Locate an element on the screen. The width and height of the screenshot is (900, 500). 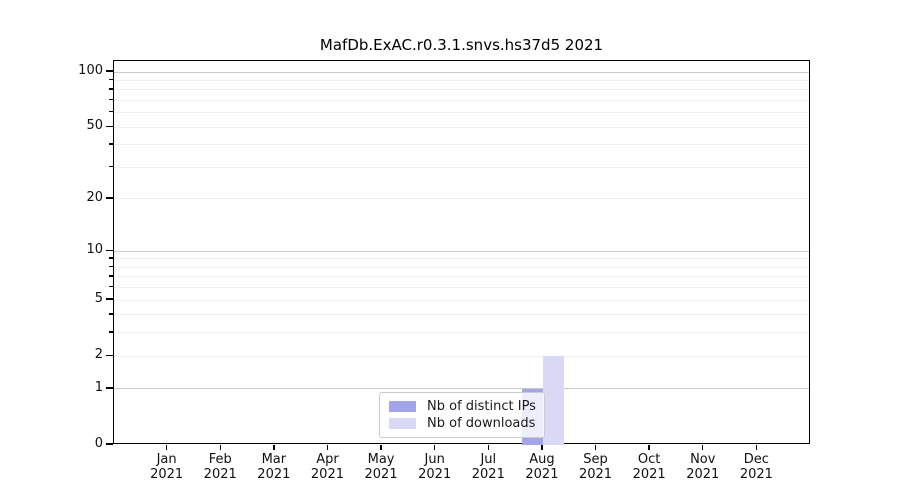
x-tick-label: Sep 2021 is located at coordinates (596, 467).